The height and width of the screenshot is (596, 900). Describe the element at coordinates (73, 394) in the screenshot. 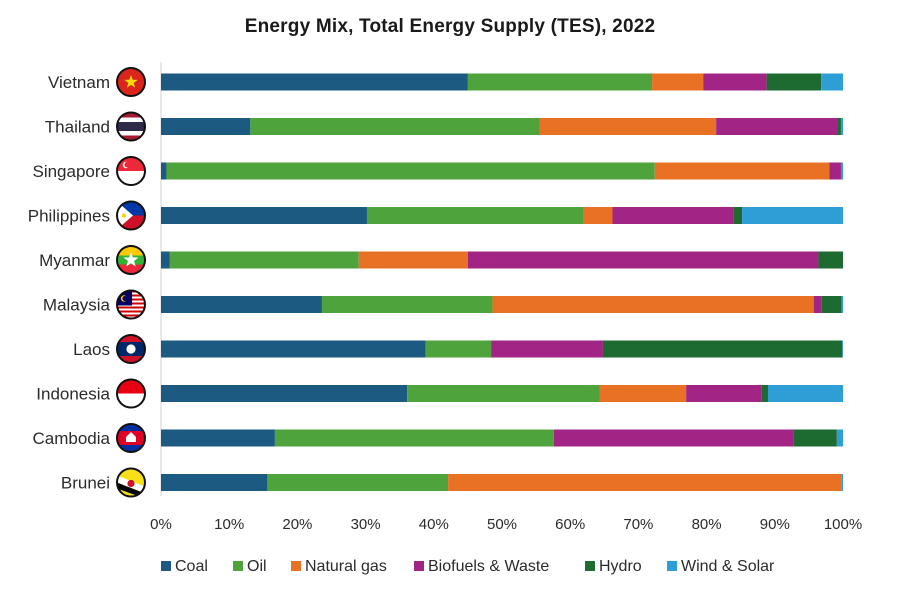

I see `category-label-indonesia: Indonesia` at that location.